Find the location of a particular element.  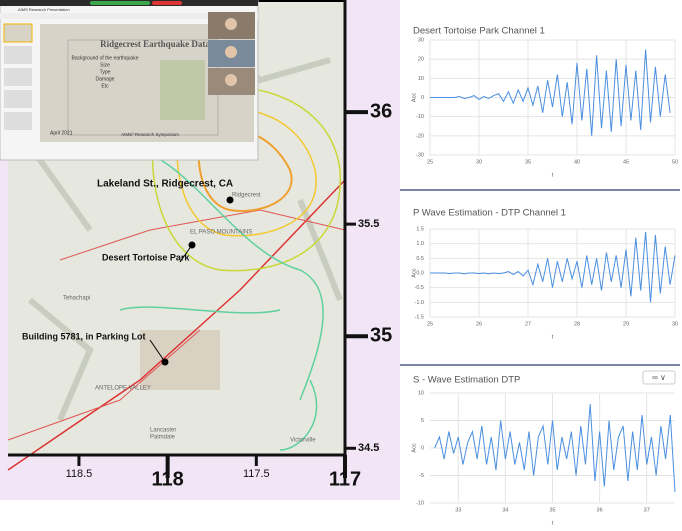

chart-title: P Wave Estimation - DTP Channel 1 is located at coordinates (489, 213).